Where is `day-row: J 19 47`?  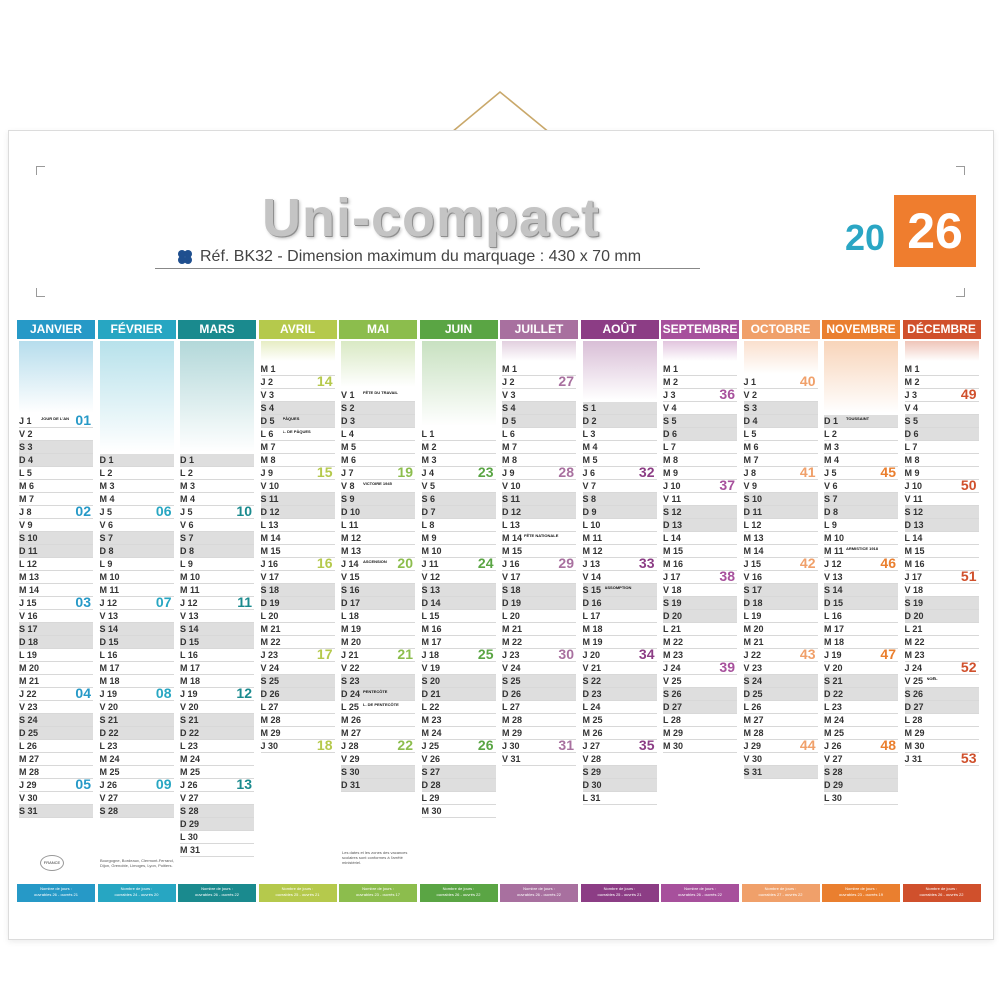 day-row: J 19 47 is located at coordinates (861, 654).